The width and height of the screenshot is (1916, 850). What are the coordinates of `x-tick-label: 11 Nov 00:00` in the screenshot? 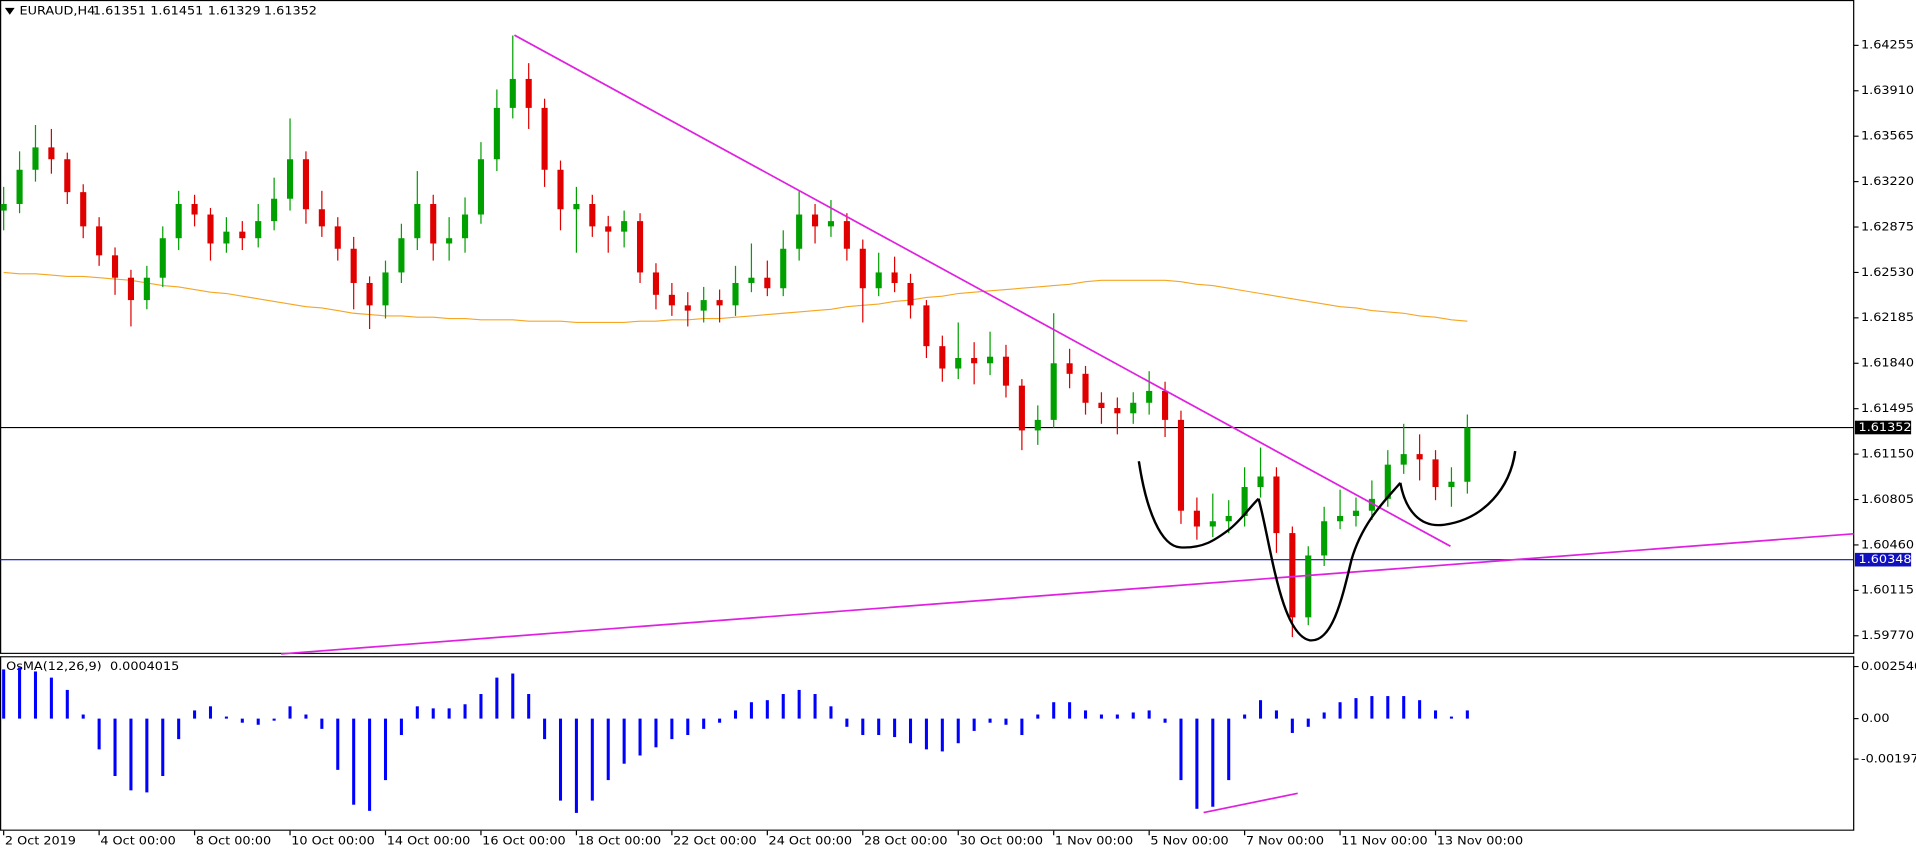 It's located at (1384, 840).